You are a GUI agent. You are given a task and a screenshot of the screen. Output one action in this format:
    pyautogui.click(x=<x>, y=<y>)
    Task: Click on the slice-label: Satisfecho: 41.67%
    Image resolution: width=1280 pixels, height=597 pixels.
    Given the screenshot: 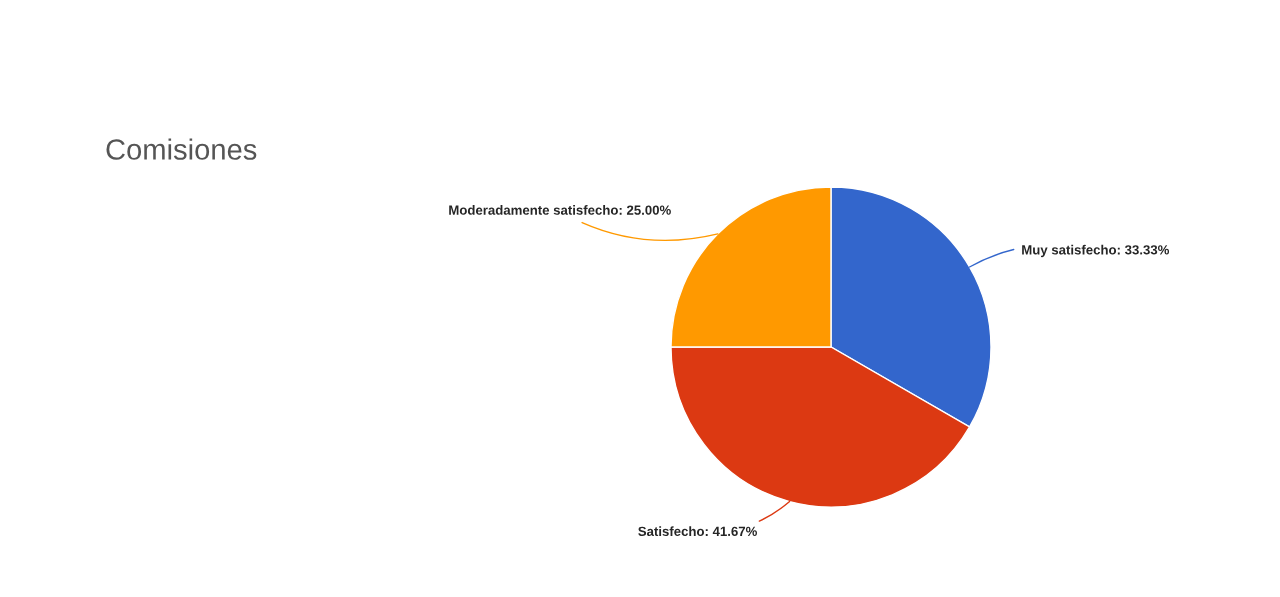 What is the action you would take?
    pyautogui.click(x=697, y=531)
    